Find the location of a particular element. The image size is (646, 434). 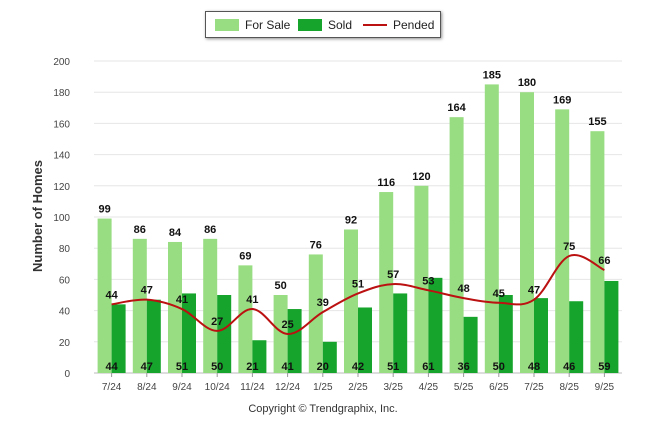

pended-line is located at coordinates (358, 295).